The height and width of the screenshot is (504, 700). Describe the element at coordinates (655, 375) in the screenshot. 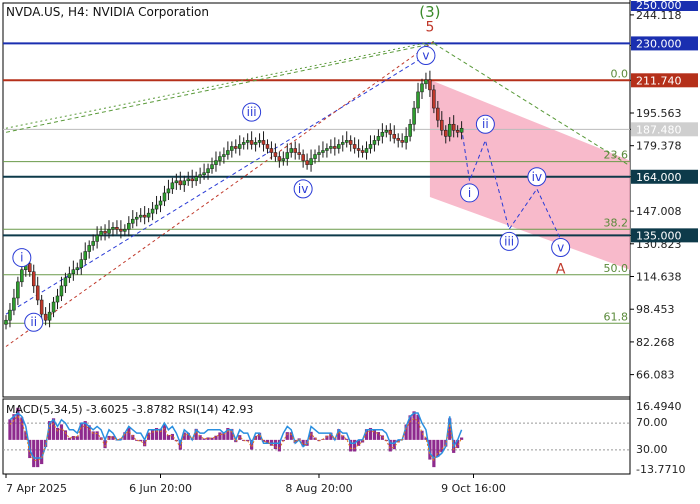

I see `price-tick-label: 66.083` at that location.